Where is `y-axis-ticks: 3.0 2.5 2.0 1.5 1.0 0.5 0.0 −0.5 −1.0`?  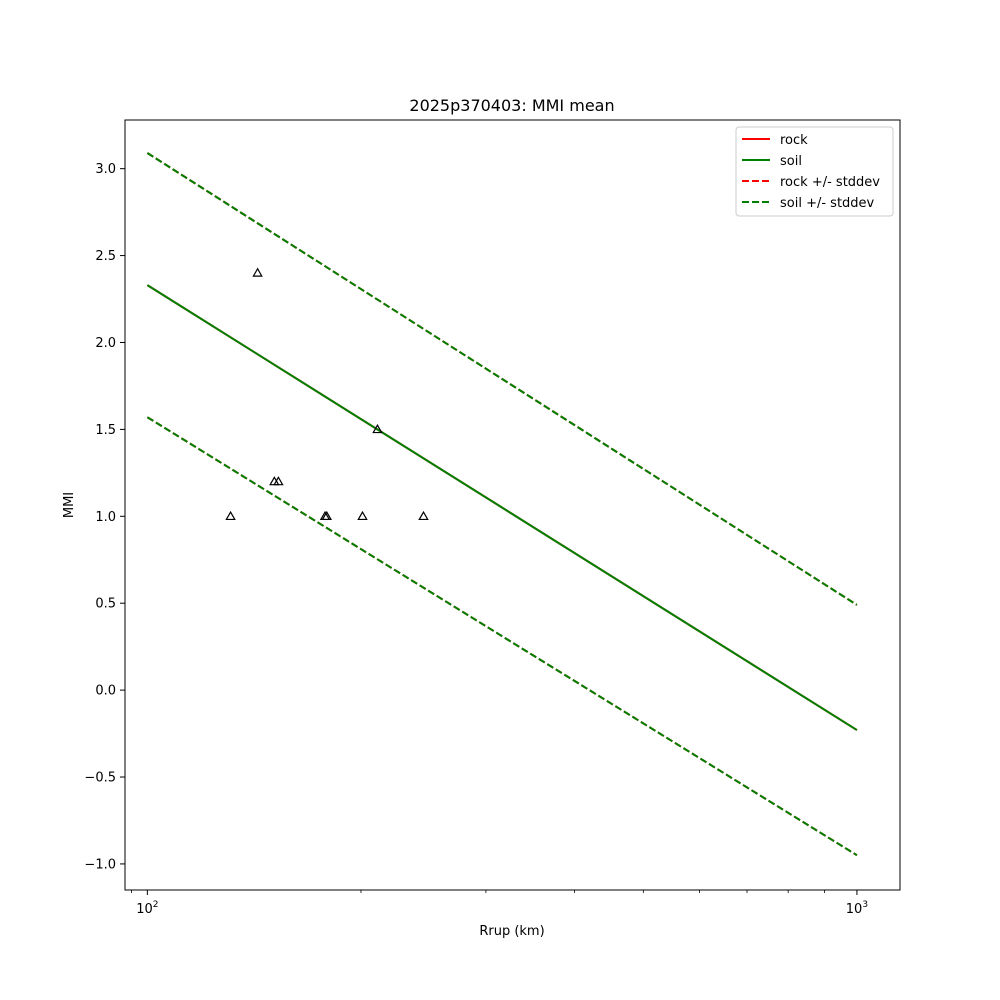
y-axis-ticks: 3.0 2.5 2.0 1.5 1.0 0.5 0.0 −0.5 −1.0 is located at coordinates (104, 517).